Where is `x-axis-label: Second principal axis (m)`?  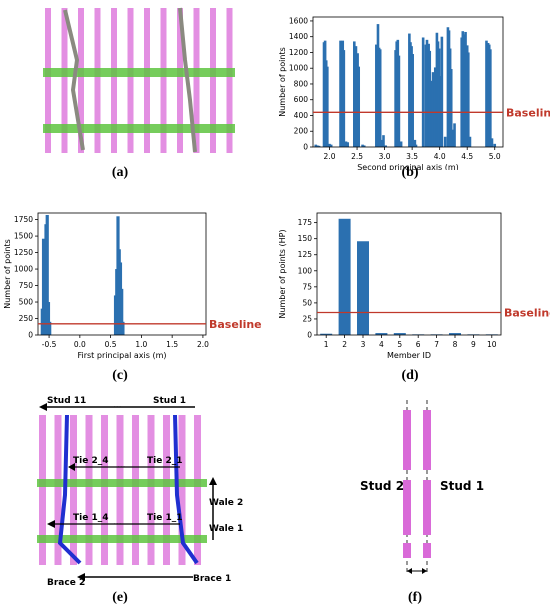 x-axis-label: Second principal axis (m) is located at coordinates (408, 166).